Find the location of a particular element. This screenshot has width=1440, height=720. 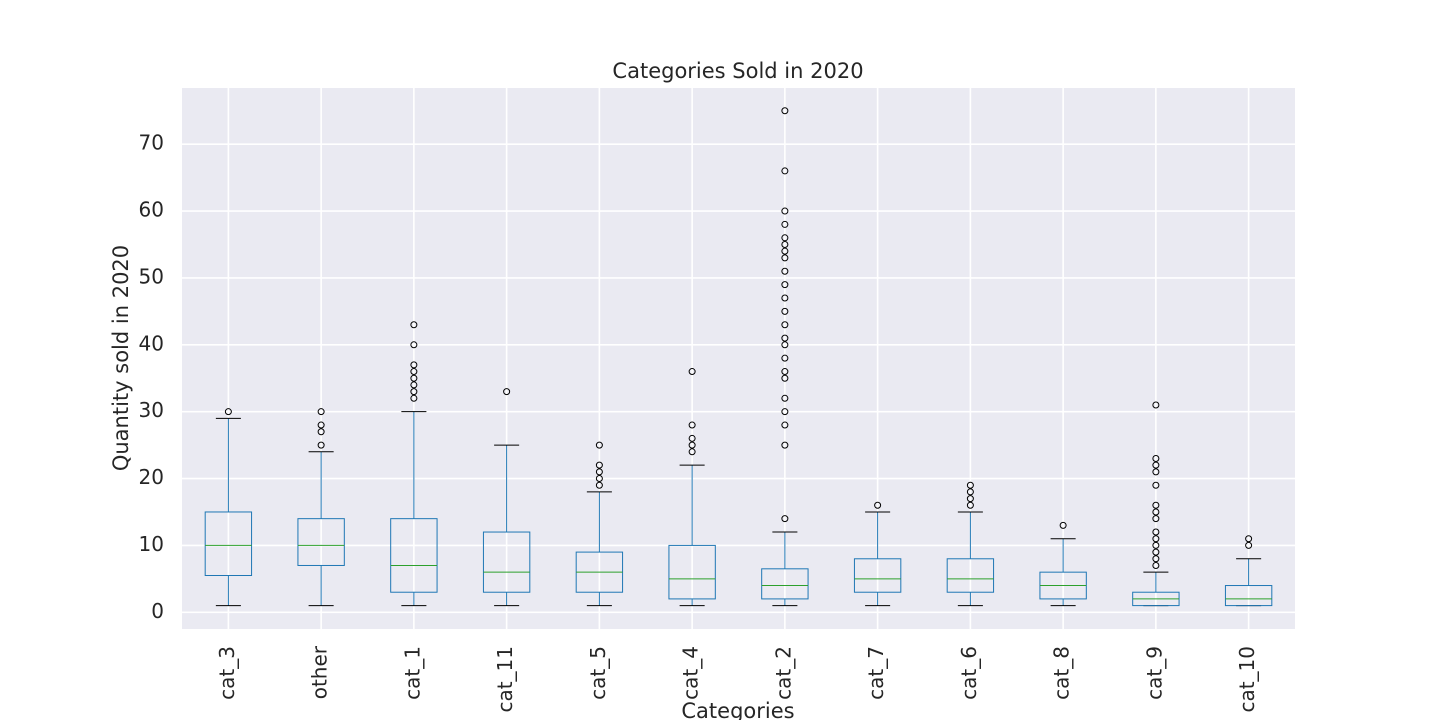

y-tick-label: 10 is located at coordinates (151, 544).